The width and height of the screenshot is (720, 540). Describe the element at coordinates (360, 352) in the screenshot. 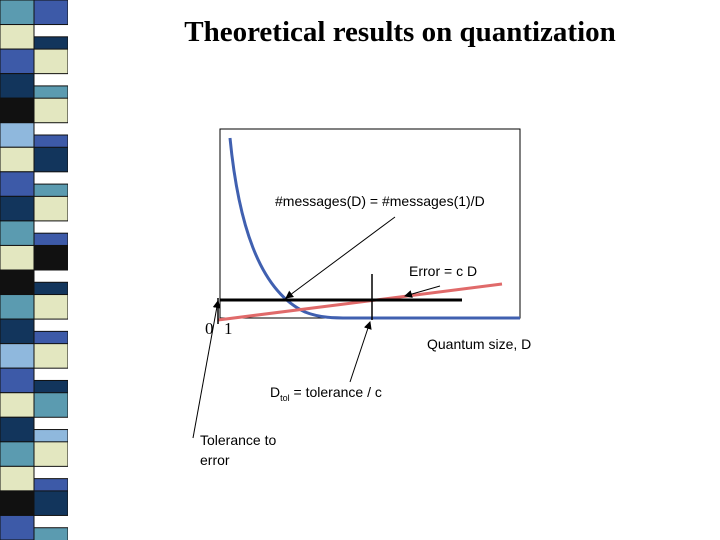

I see `dtol-arrow` at that location.